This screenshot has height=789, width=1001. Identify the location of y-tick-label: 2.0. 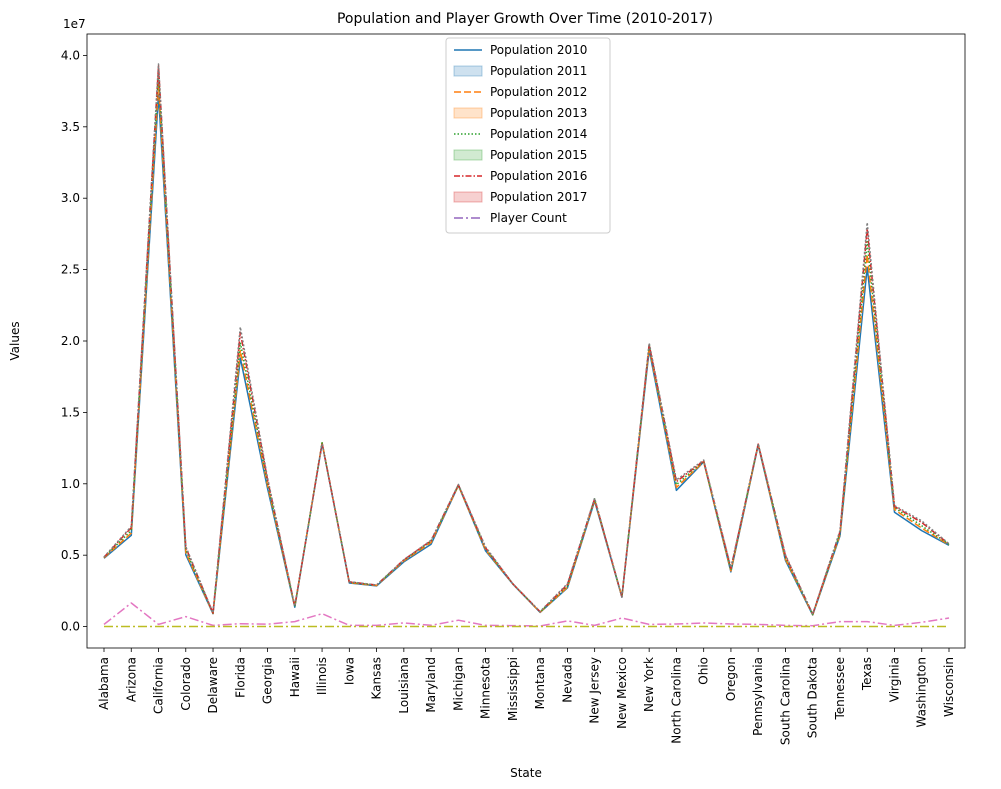
(70, 341).